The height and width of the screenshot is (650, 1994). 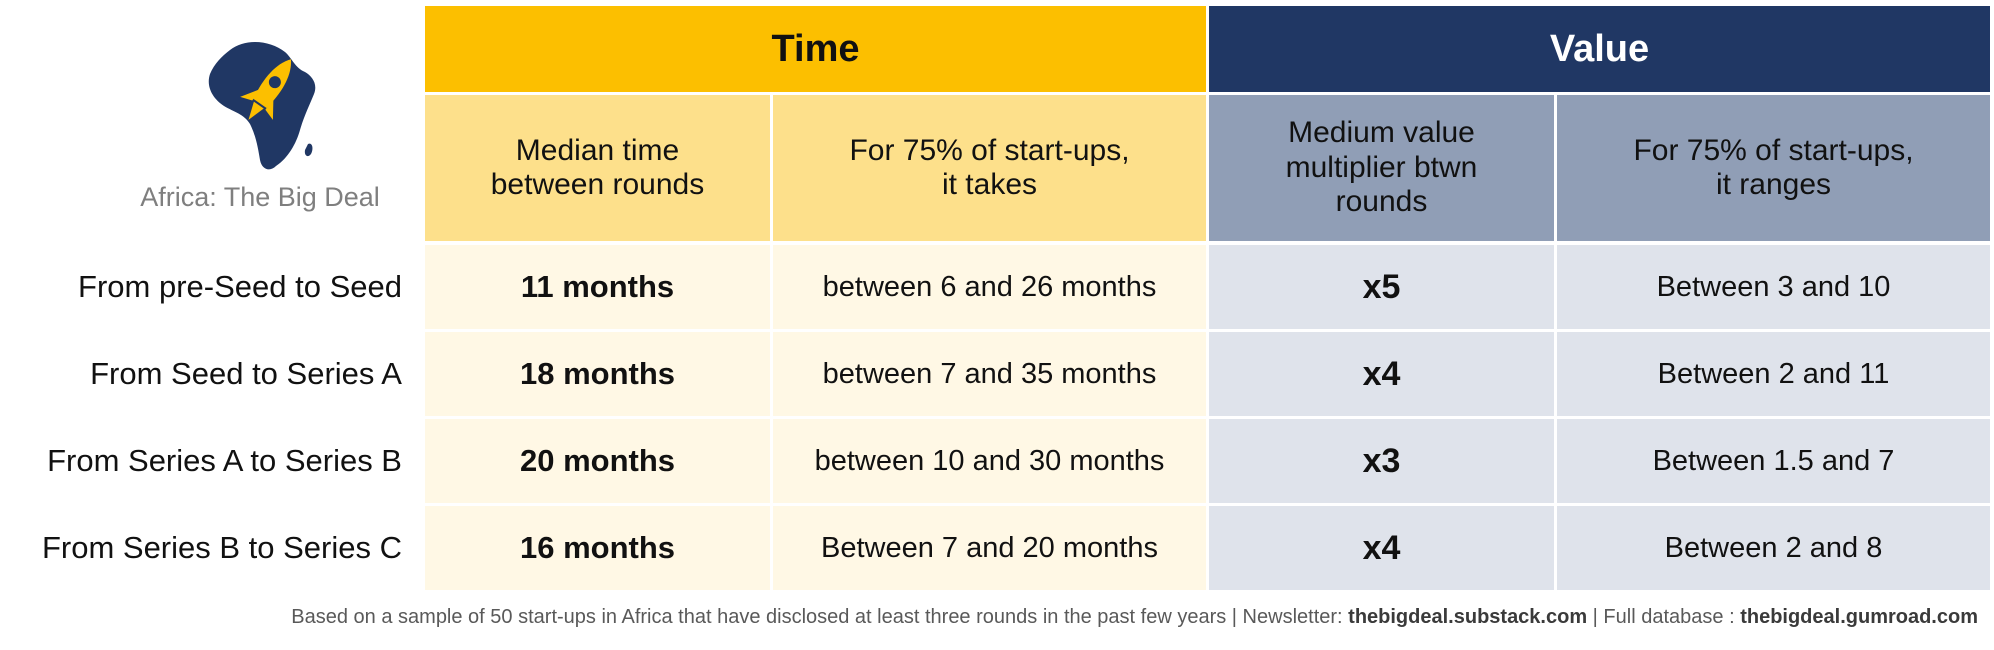 What do you see at coordinates (224, 460) in the screenshot?
I see `row-label: From Series A to Series B` at bounding box center [224, 460].